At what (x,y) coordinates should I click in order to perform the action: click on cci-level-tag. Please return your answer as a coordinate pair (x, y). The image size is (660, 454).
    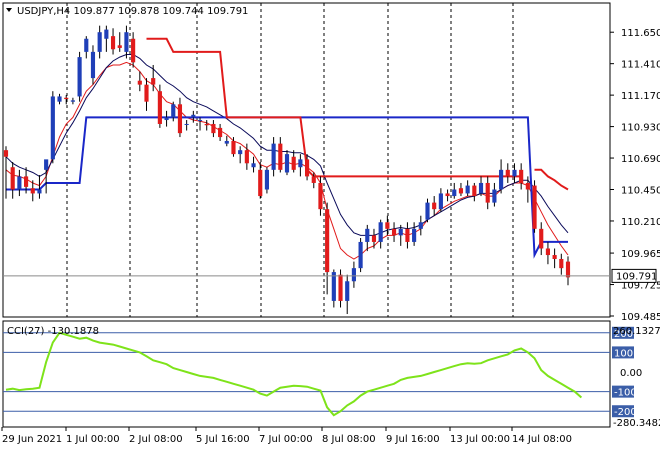
    Looking at the image, I should click on (623, 332).